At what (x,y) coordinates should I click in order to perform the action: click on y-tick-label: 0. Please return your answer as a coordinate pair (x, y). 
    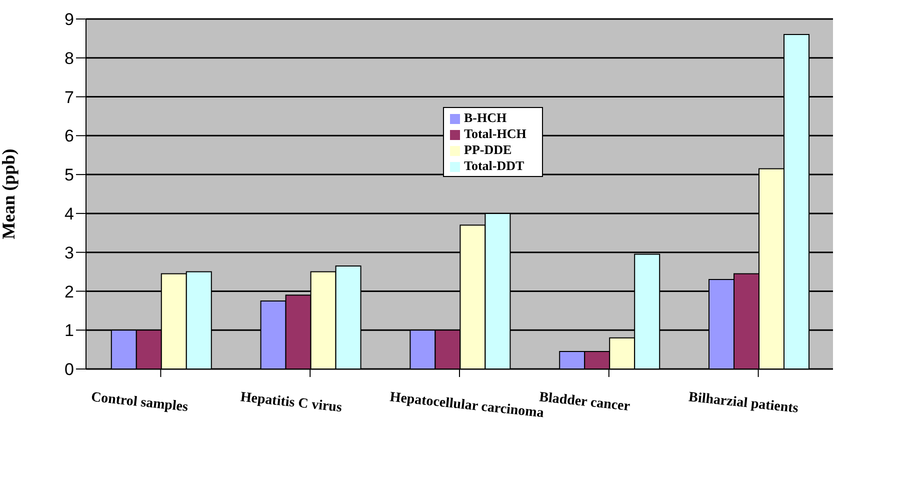
    Looking at the image, I should click on (69, 370).